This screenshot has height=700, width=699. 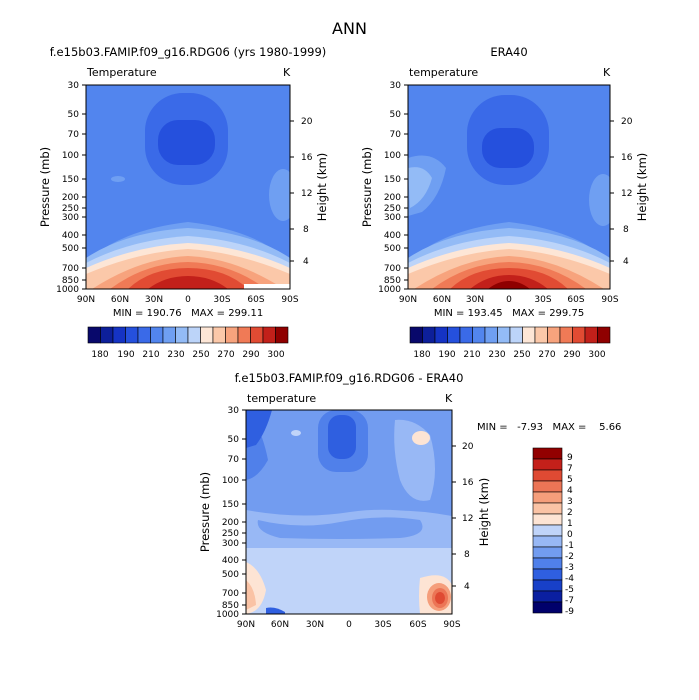 I want to click on diff-cb-label-1: 1, so click(x=570, y=524).